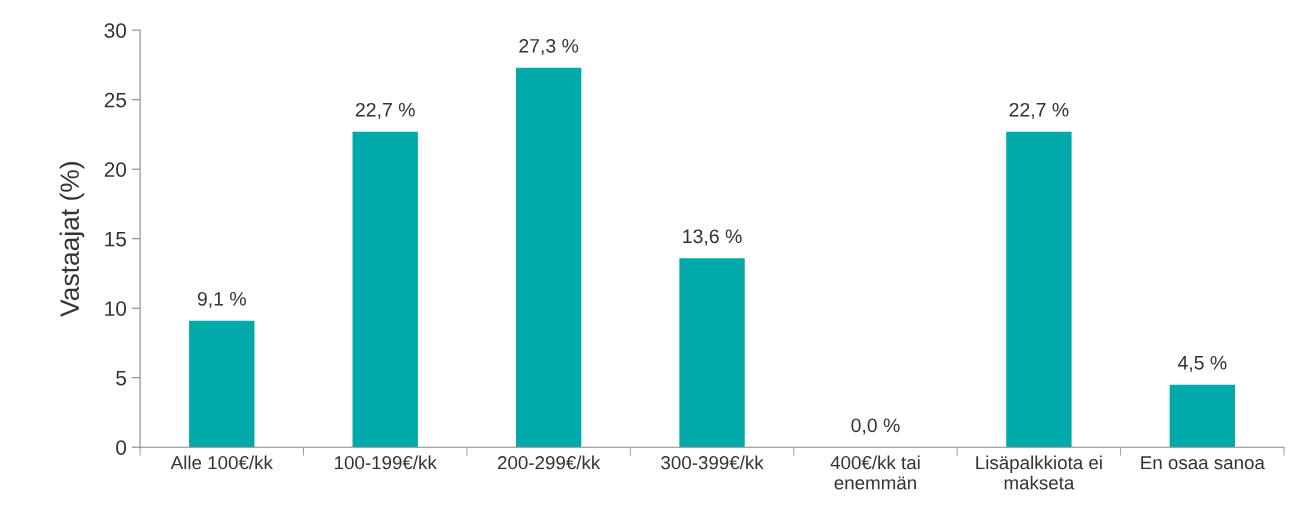 The image size is (1297, 520). Describe the element at coordinates (549, 47) in the screenshot. I see `data-label: 27,3 %` at that location.